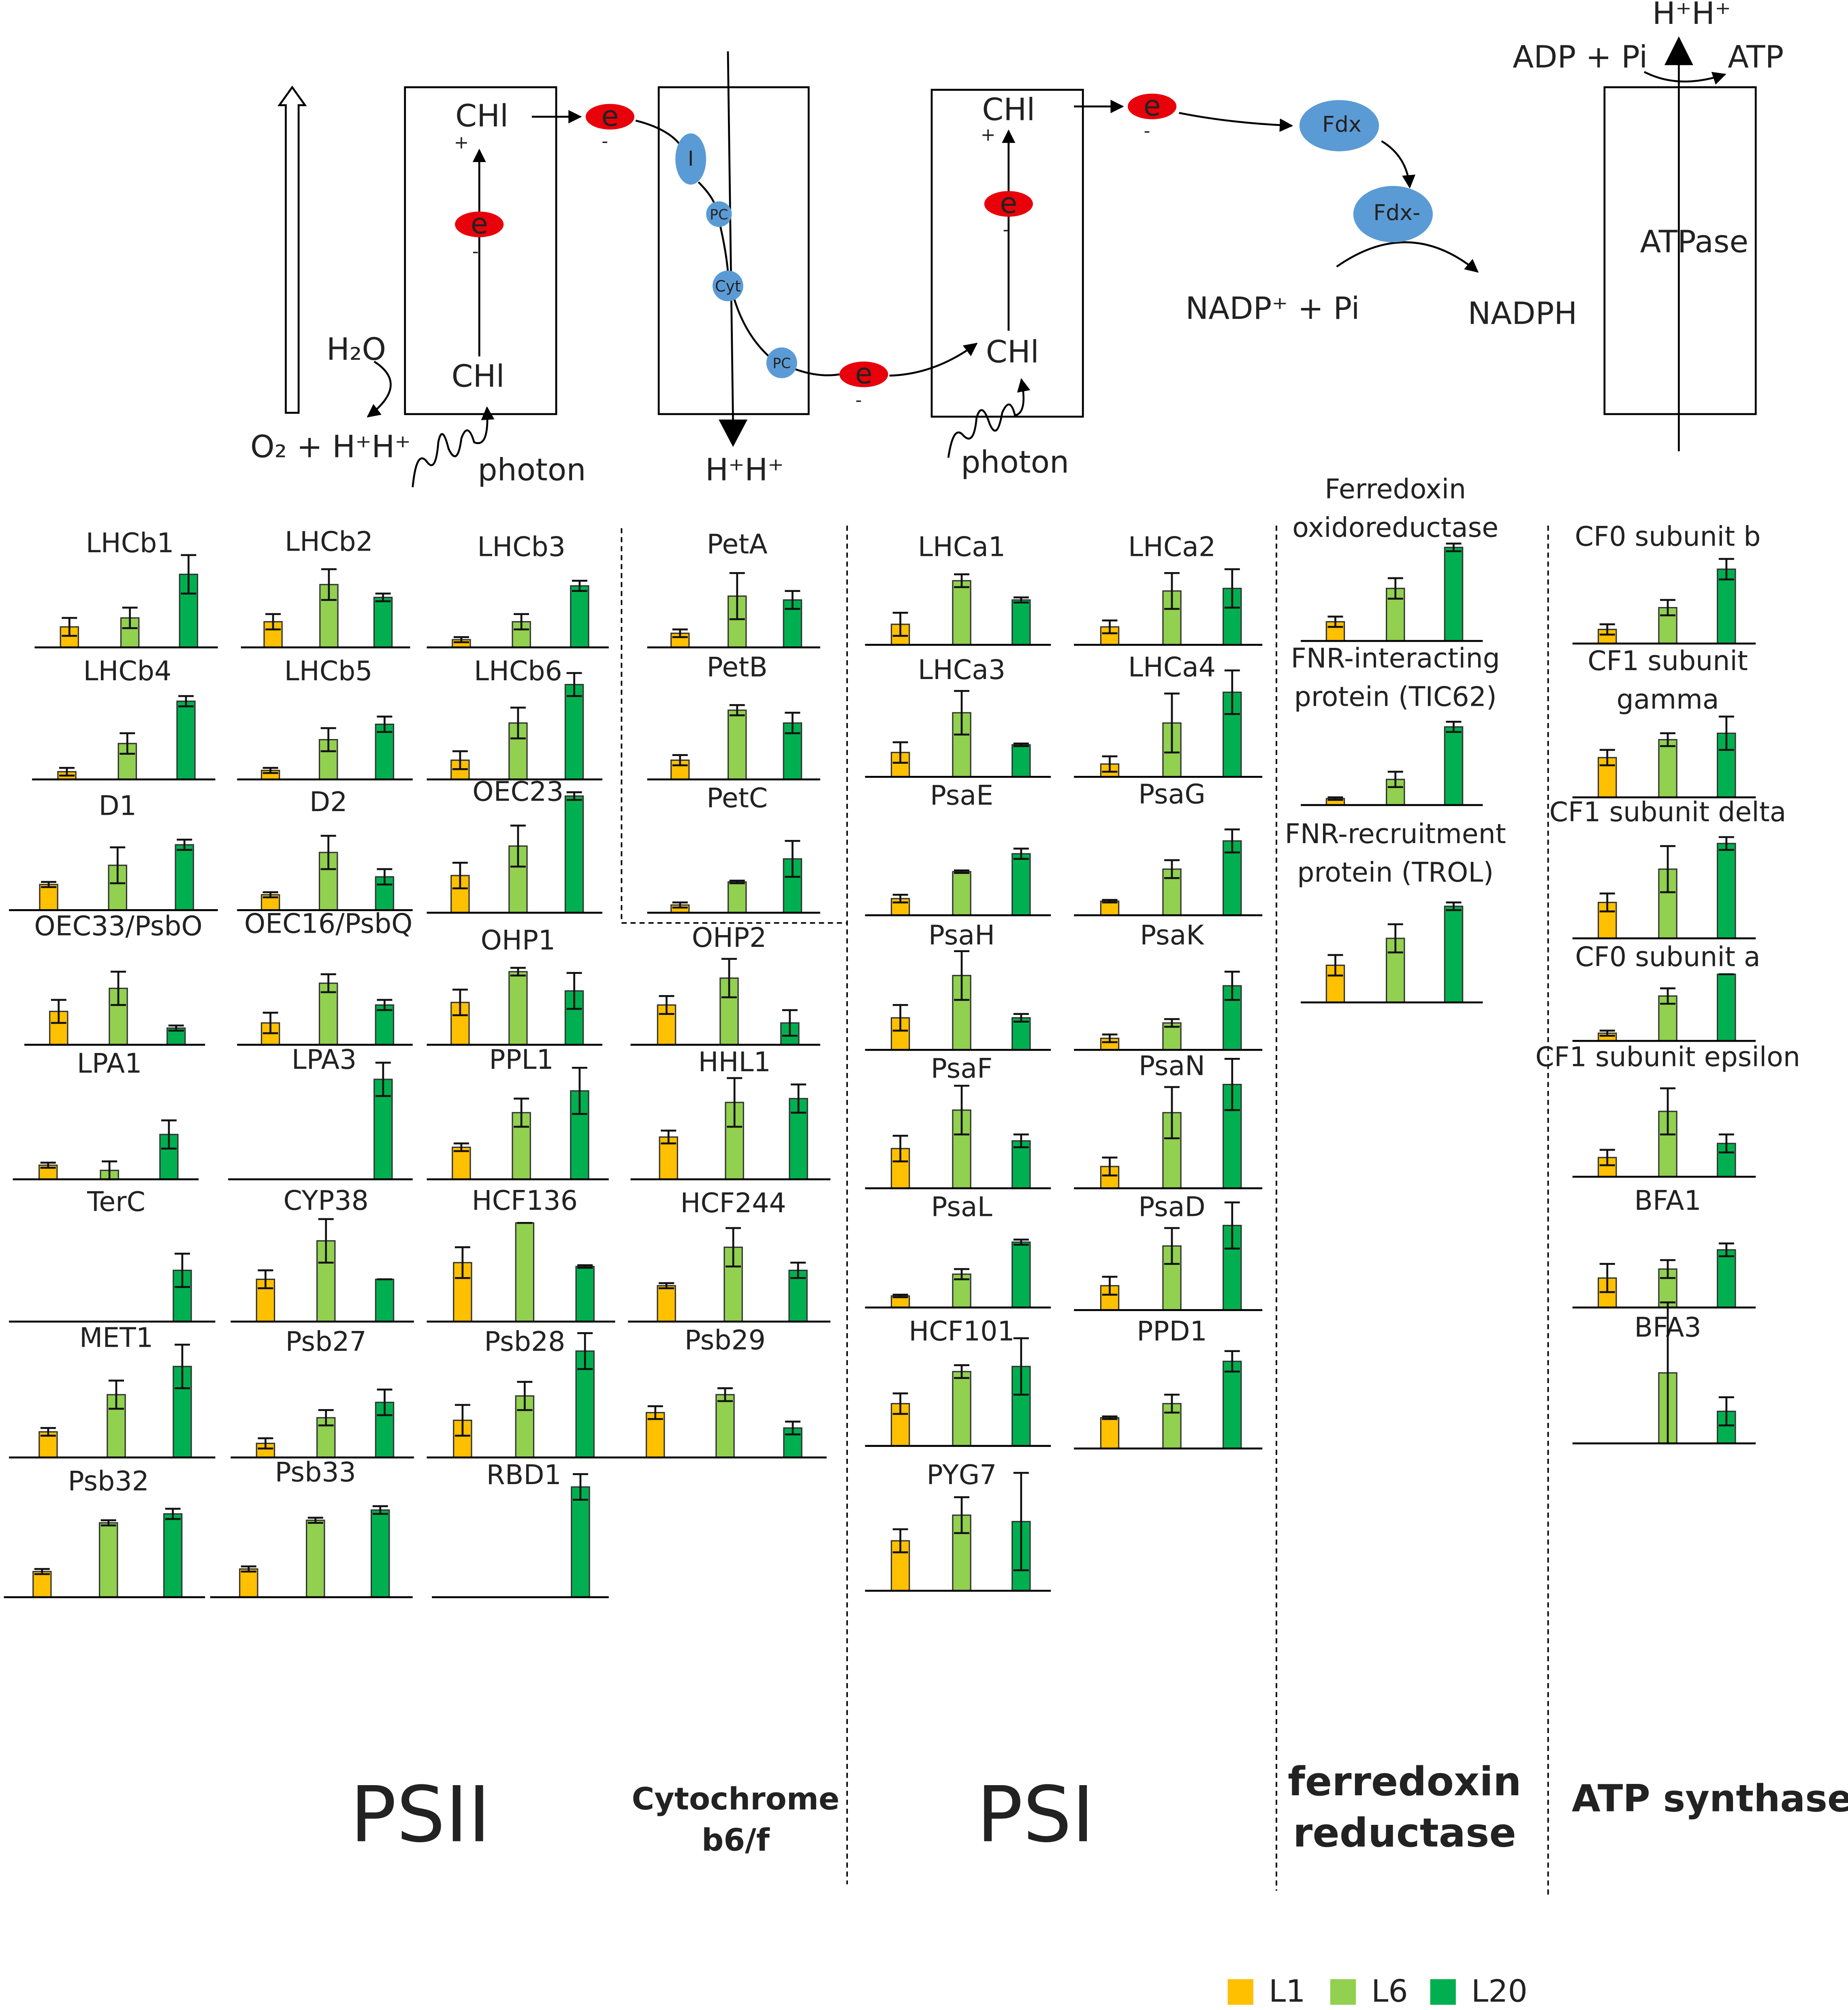 The height and width of the screenshot is (2010, 1848). What do you see at coordinates (326, 1200) in the screenshot?
I see `chart-title: CYP38` at bounding box center [326, 1200].